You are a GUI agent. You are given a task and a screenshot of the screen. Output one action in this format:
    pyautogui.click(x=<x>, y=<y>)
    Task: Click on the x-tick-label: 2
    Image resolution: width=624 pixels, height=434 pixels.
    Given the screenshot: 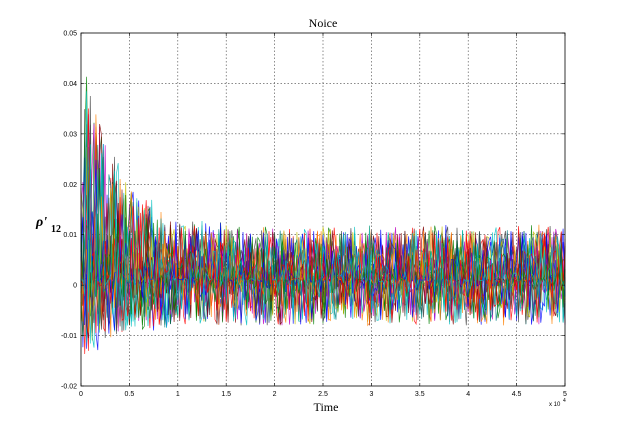 What is the action you would take?
    pyautogui.click(x=275, y=394)
    